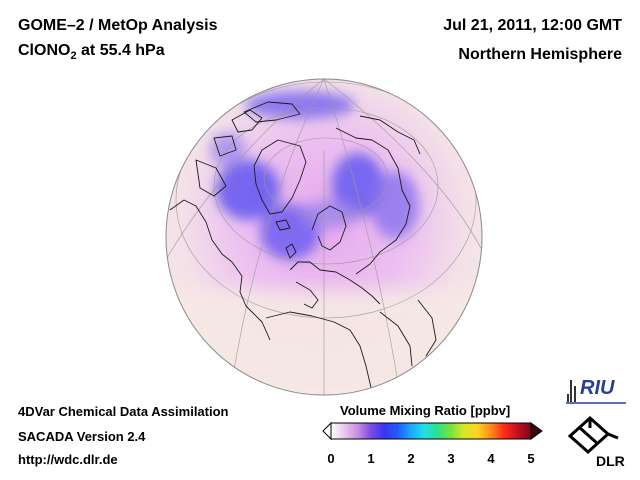 The height and width of the screenshot is (480, 640). I want to click on low-latitude-band, so click(324, 342).